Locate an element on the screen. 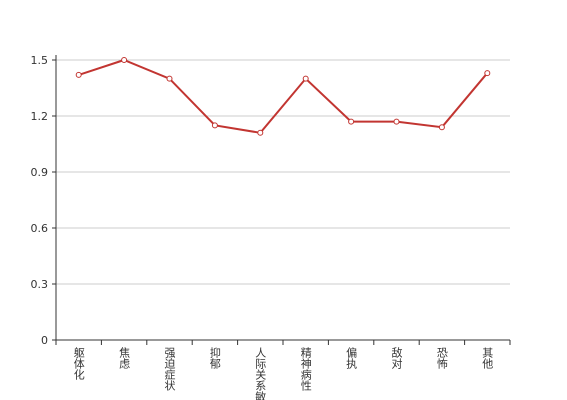 This screenshot has width=567, height=400. y-tick-label: 0 is located at coordinates (44, 340).